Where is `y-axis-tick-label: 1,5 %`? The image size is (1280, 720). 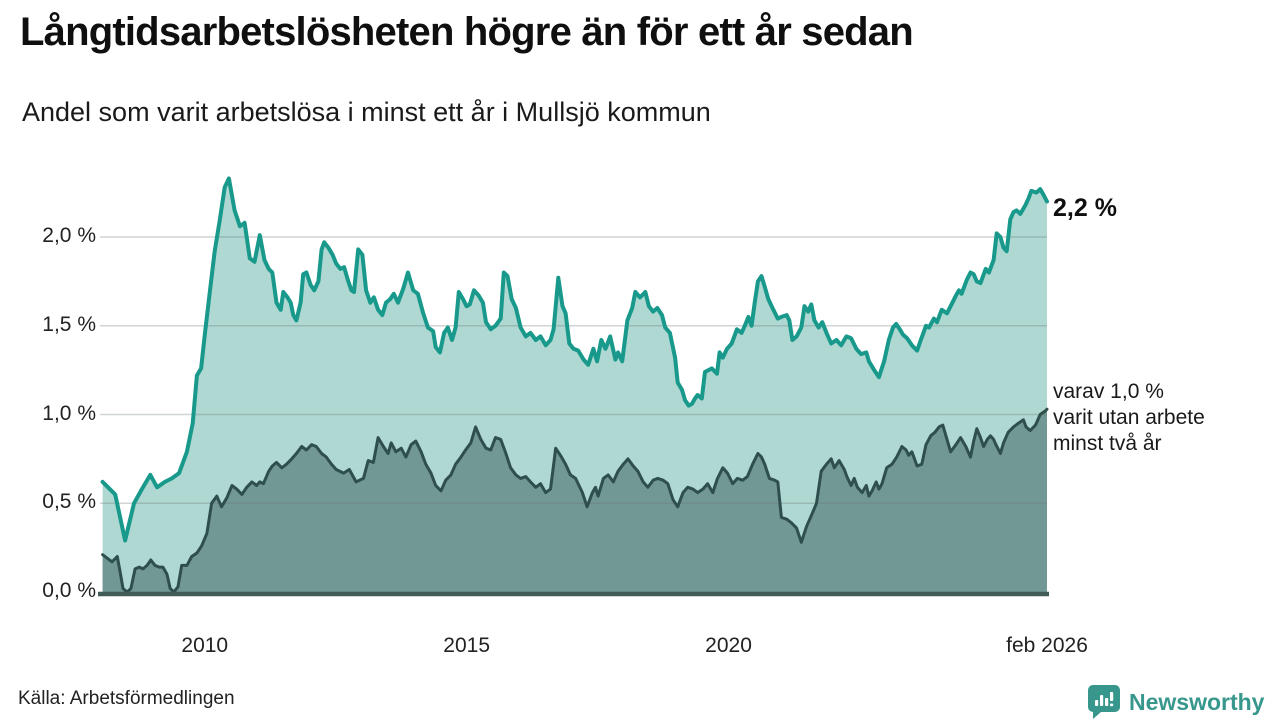 y-axis-tick-label: 1,5 % is located at coordinates (69, 324).